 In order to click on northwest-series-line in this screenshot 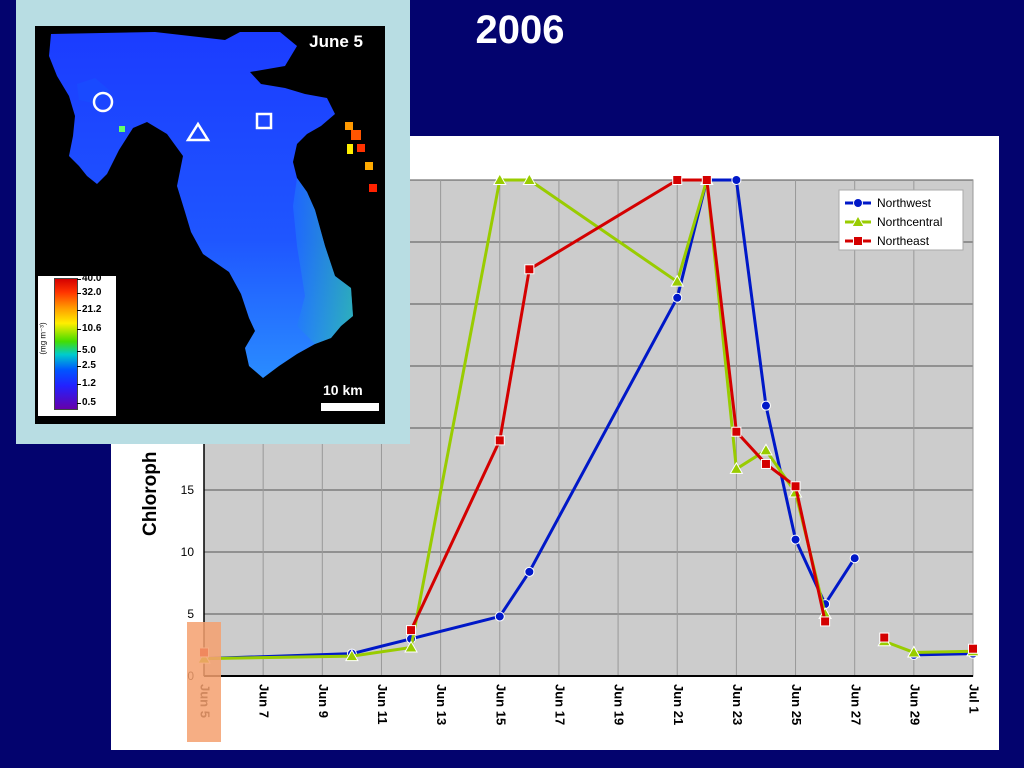, I will do `click(943, 654)`.